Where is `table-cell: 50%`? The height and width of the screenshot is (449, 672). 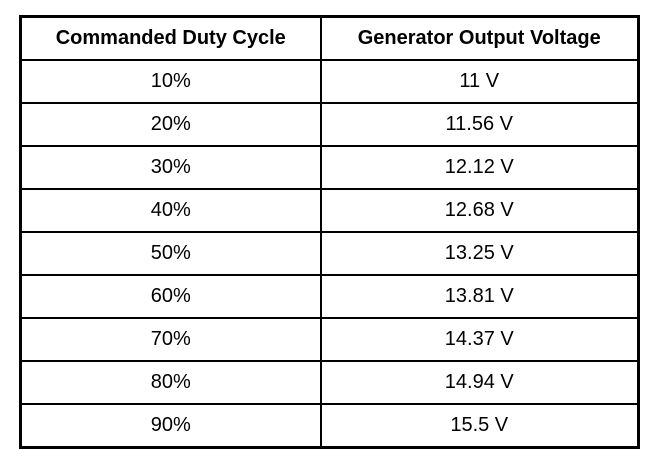
table-cell: 50% is located at coordinates (170, 253).